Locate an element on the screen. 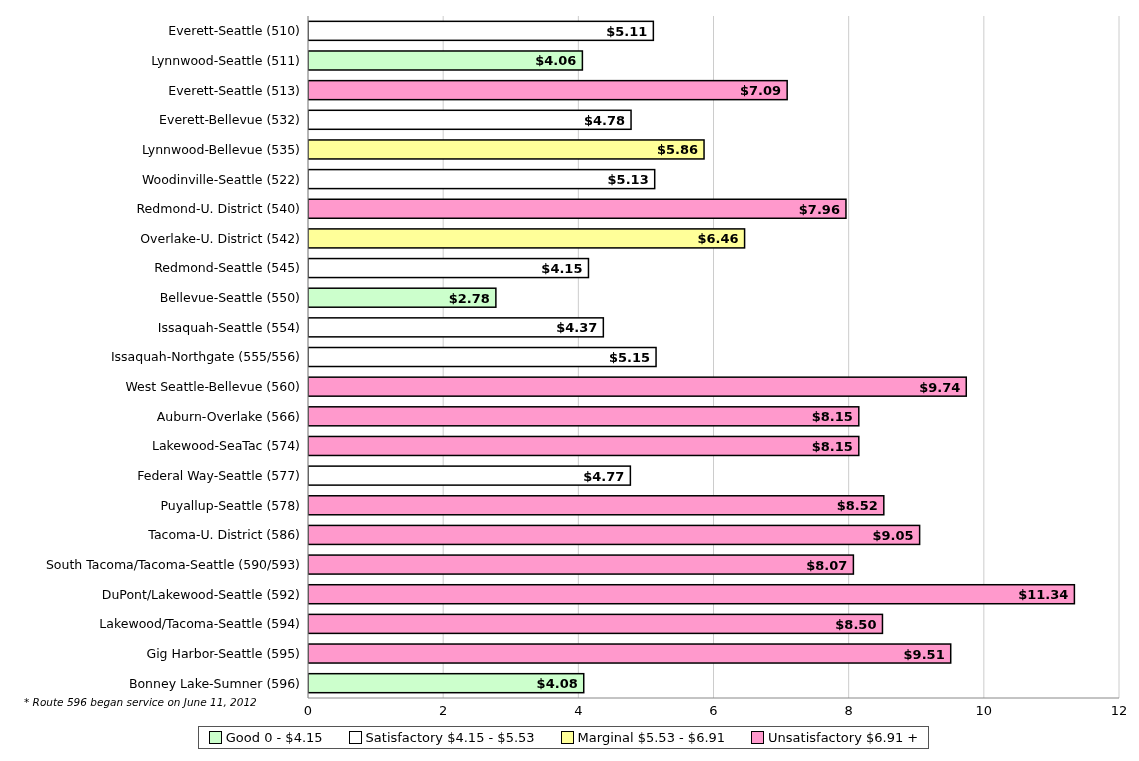 The height and width of the screenshot is (761, 1139). data-label: $4.08 is located at coordinates (557, 684).